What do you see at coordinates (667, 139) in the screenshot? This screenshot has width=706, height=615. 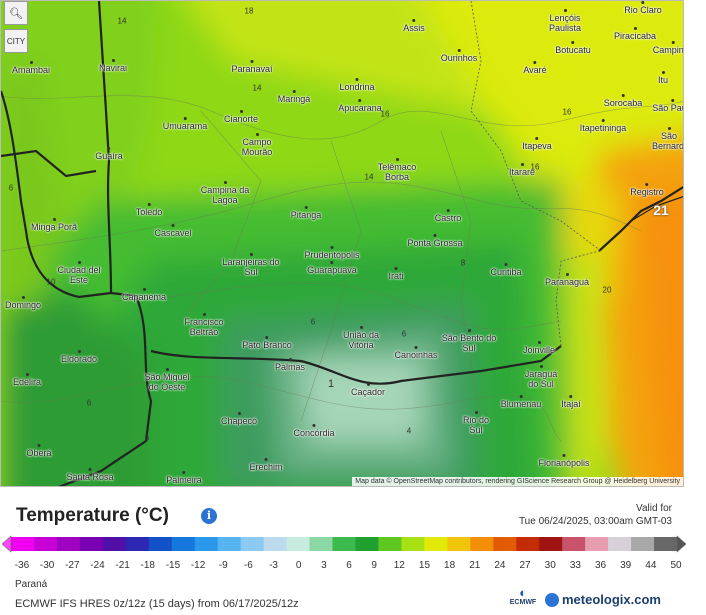 I see `city-label: São Bernardo` at bounding box center [667, 139].